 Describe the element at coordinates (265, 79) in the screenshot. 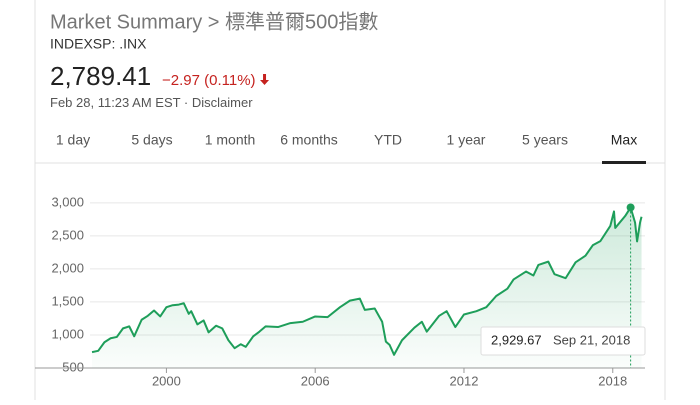

I see `down-arrow` at that location.